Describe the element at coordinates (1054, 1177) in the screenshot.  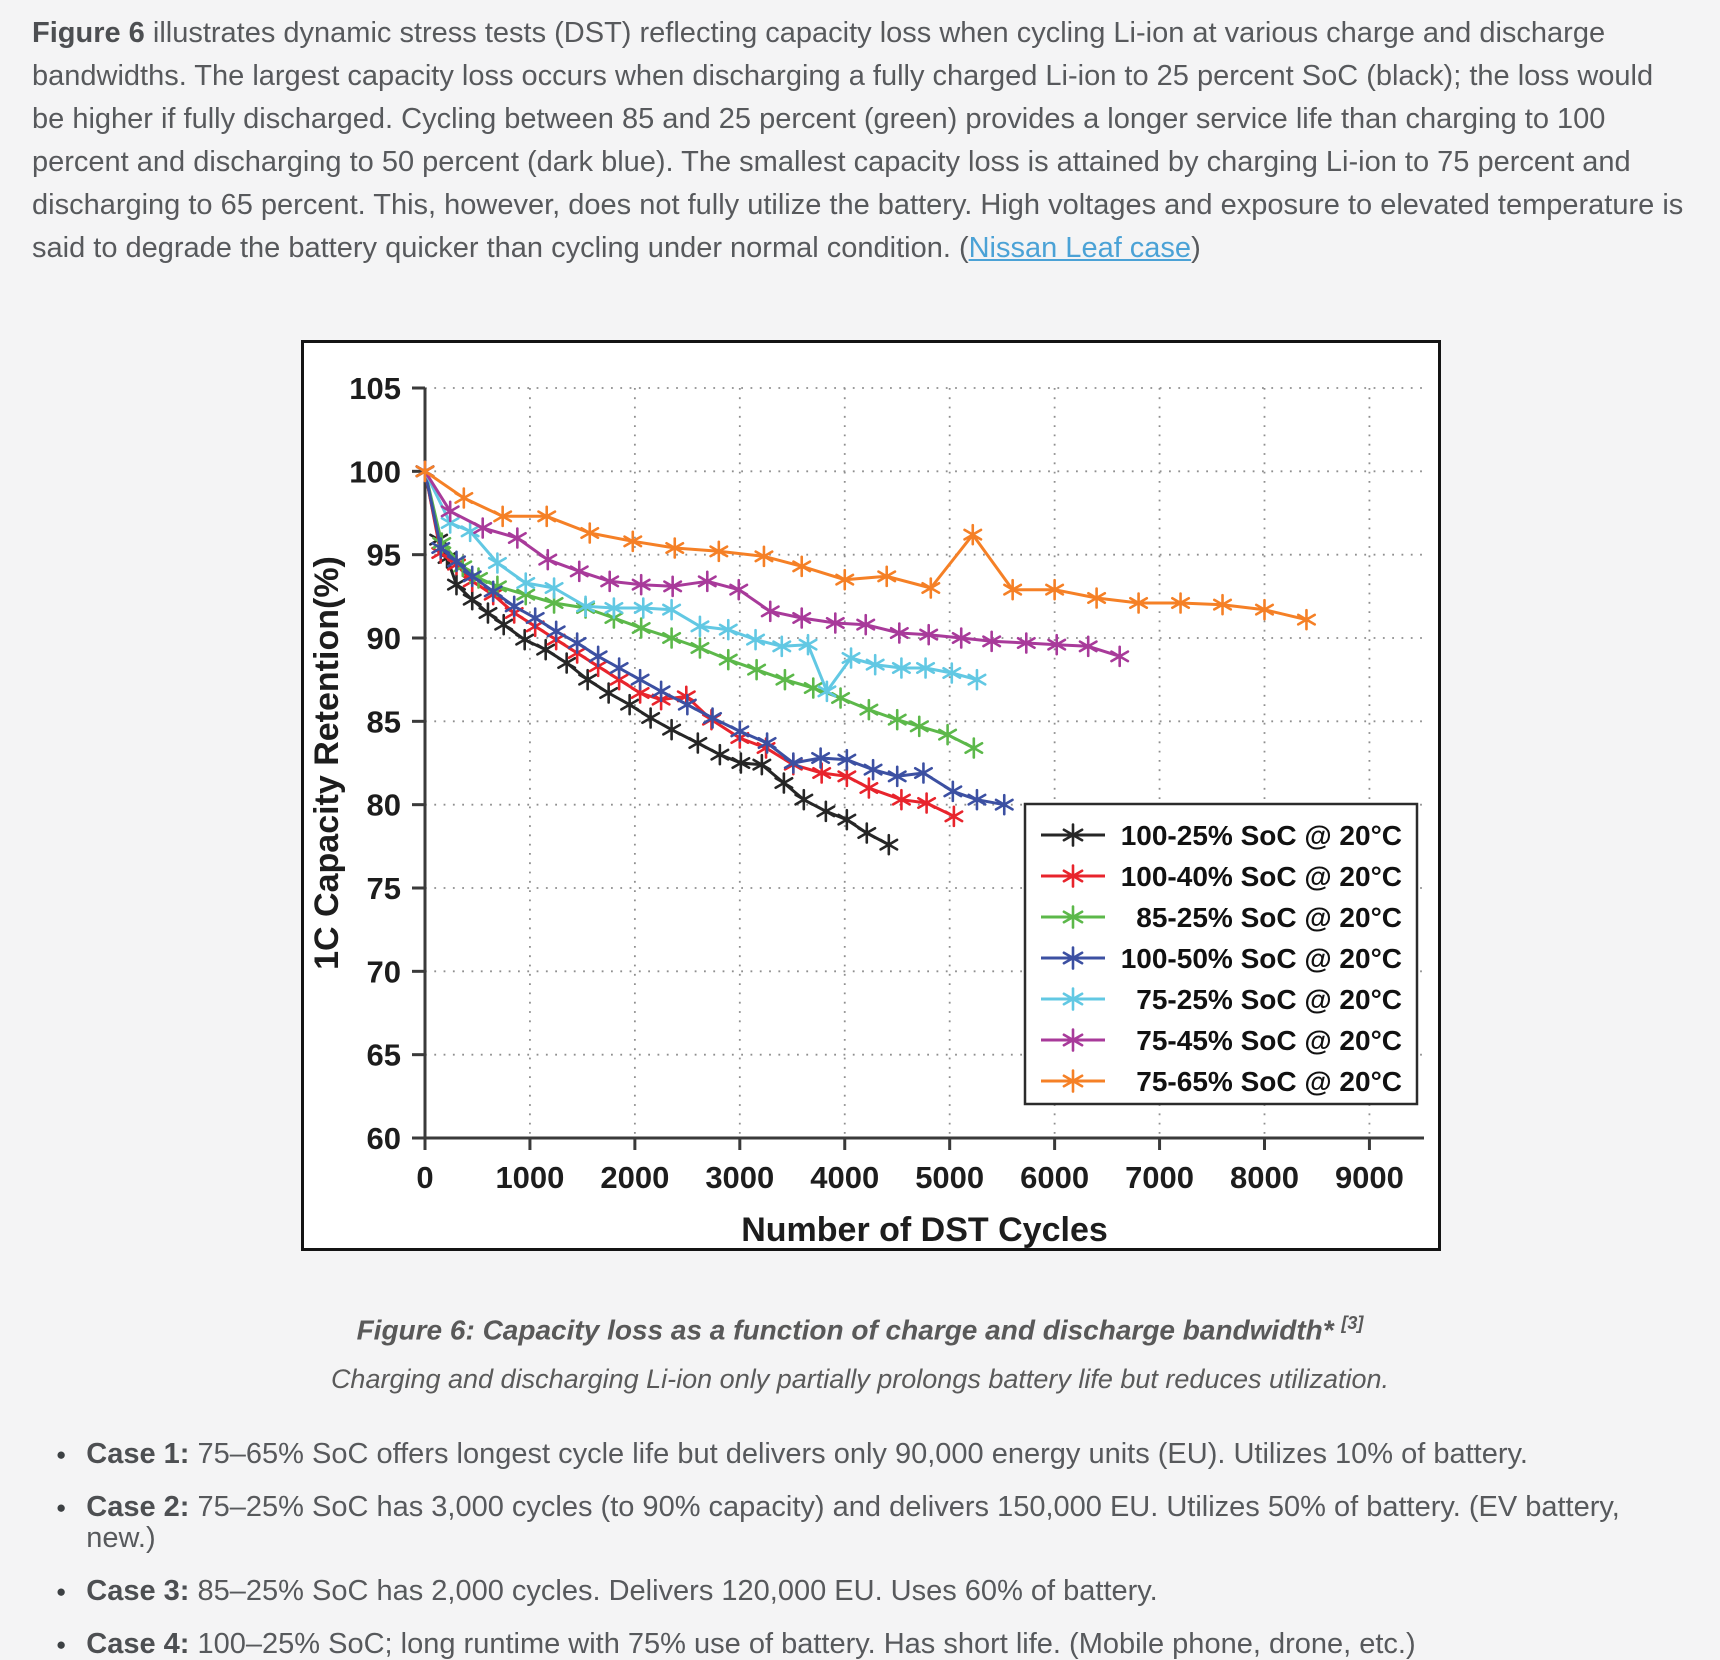
I see `x-tick-label: 6000` at that location.